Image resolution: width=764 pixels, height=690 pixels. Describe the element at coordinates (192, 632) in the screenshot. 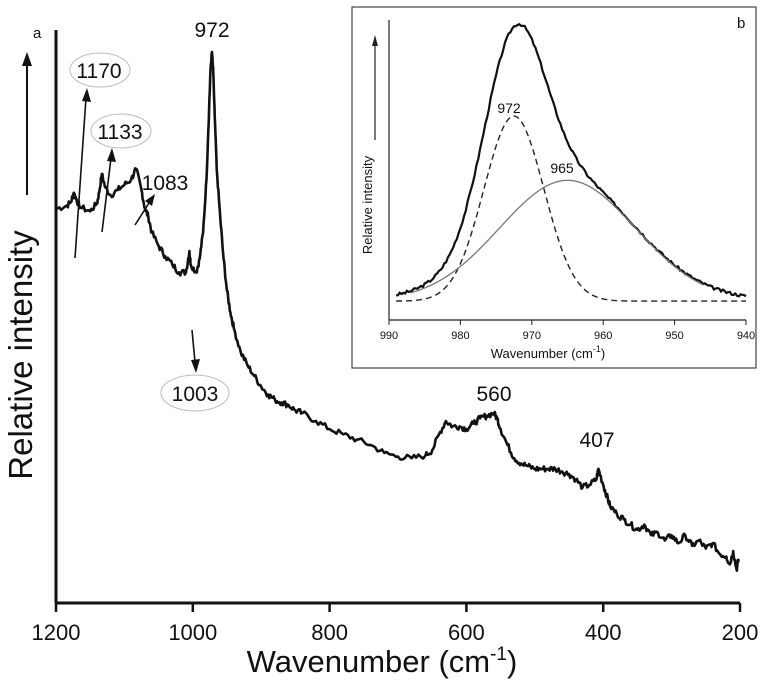

I see `main-x-tick-label: 1000` at that location.